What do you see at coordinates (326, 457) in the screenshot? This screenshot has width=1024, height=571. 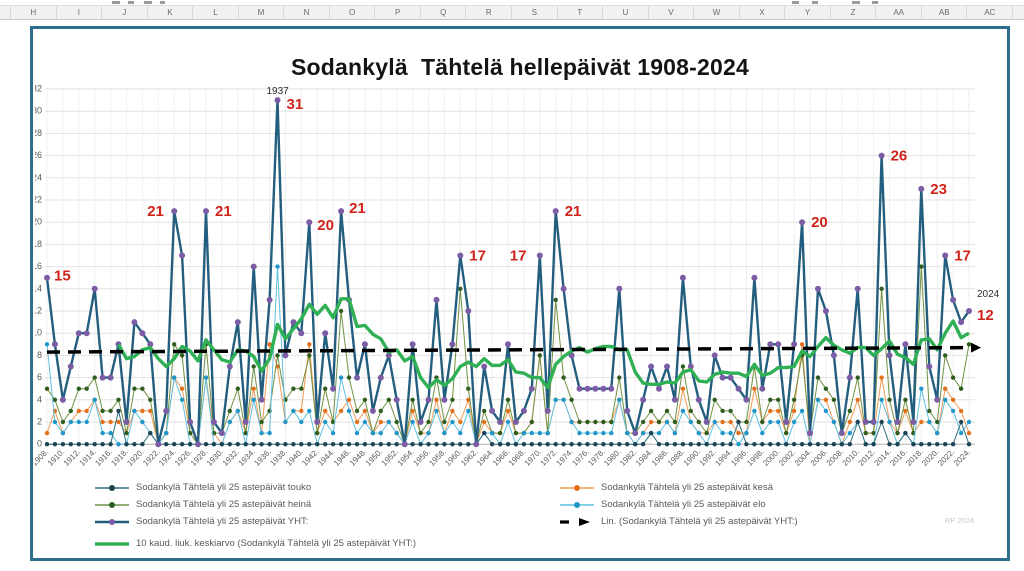 I see `svg-text: 1944.` at bounding box center [326, 457].